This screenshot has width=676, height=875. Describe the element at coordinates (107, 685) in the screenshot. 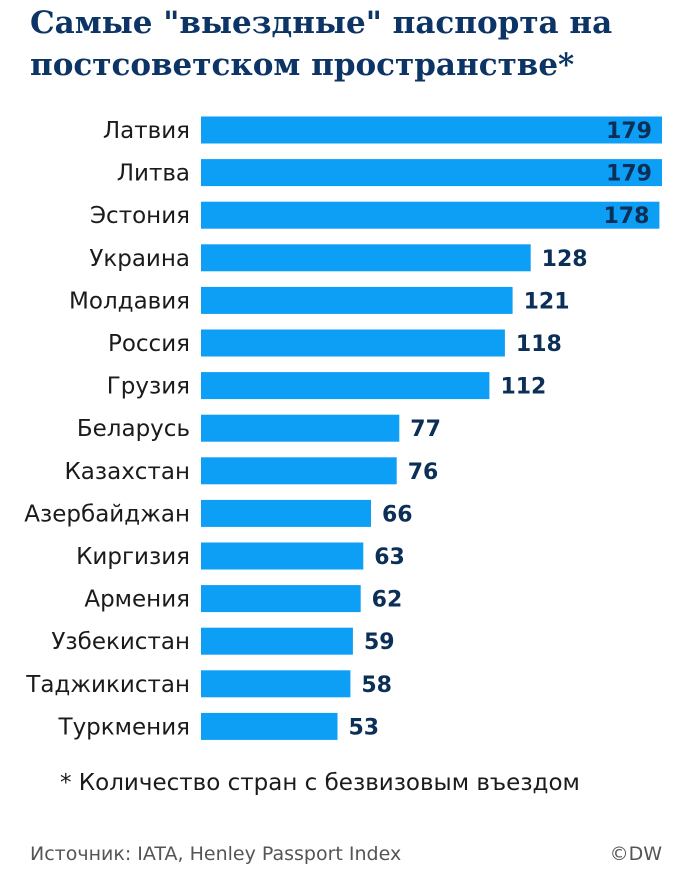

I see `category-label: Таджикистан` at that location.